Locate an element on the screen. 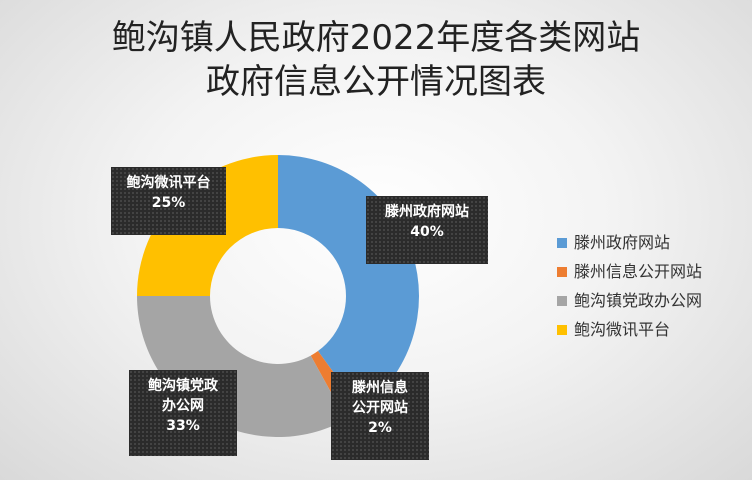 The image size is (752, 480). legend: 滕州政府网站滕州信息公开网站 鲍沟镇党政办公网 鲍沟微讯平台 is located at coordinates (649, 286).